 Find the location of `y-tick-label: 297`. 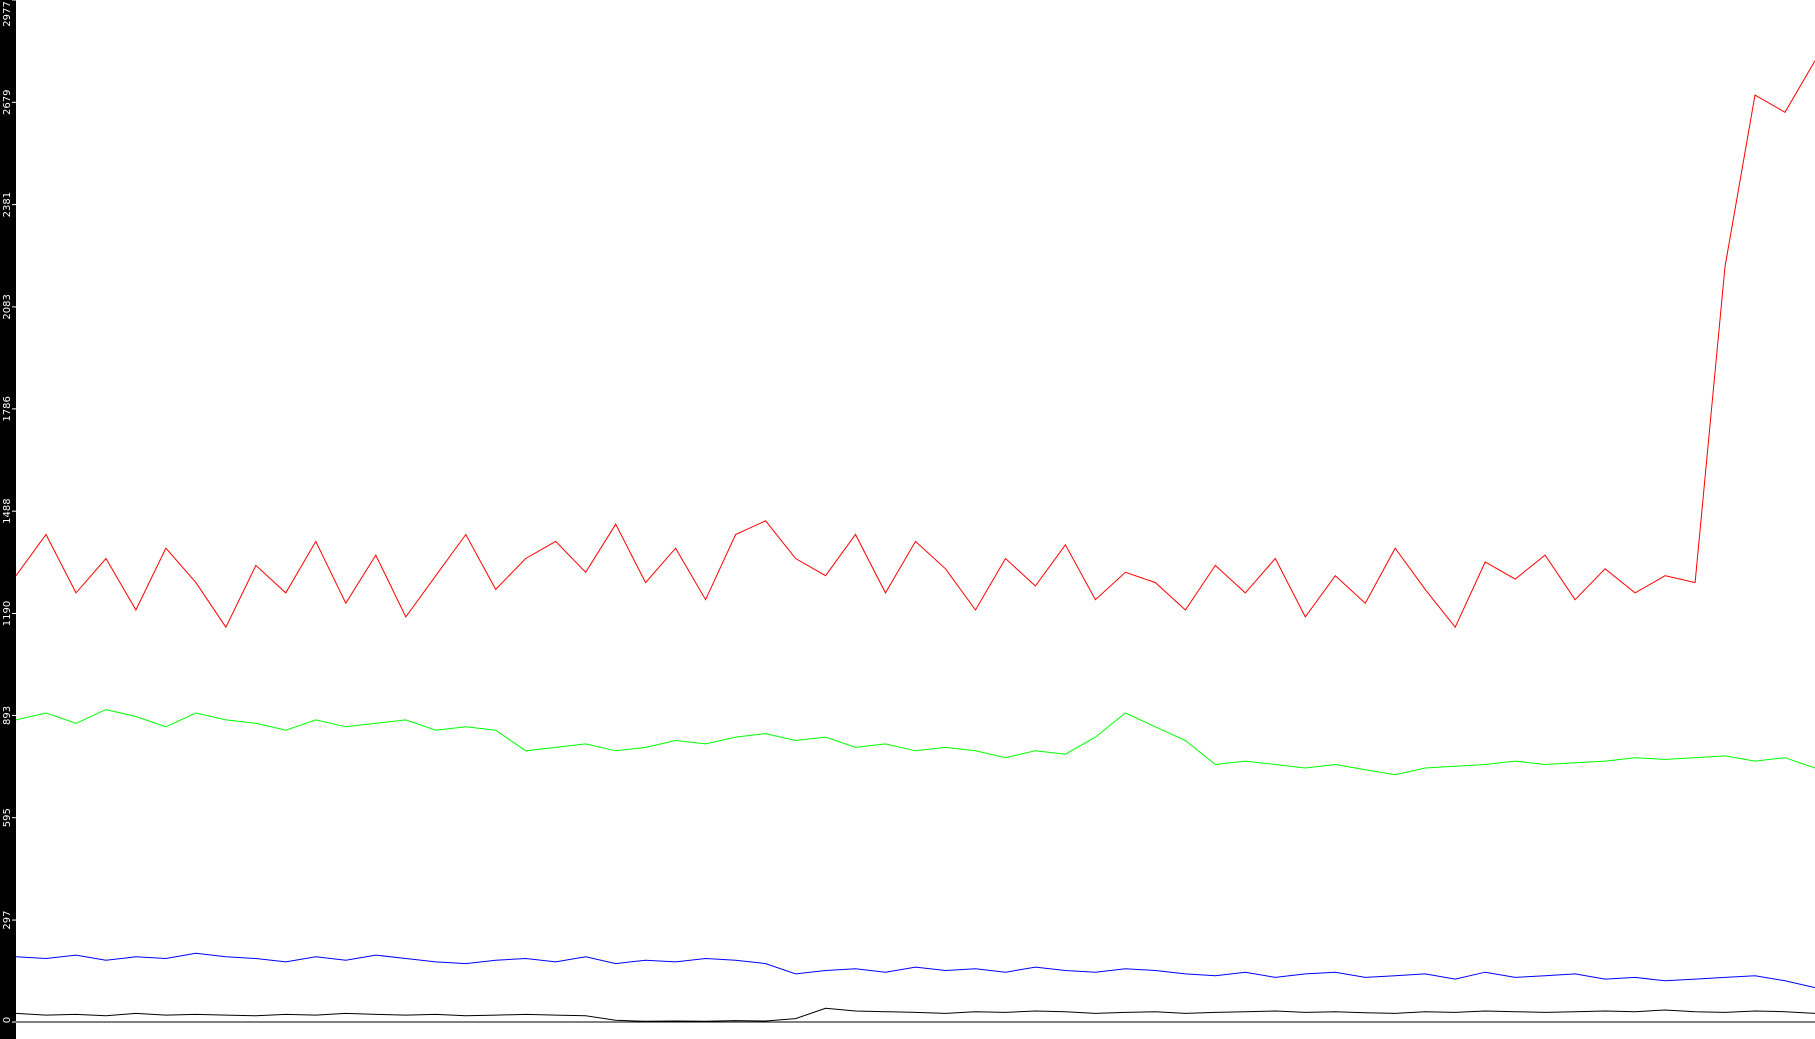

y-tick-label: 297 is located at coordinates (7, 919).